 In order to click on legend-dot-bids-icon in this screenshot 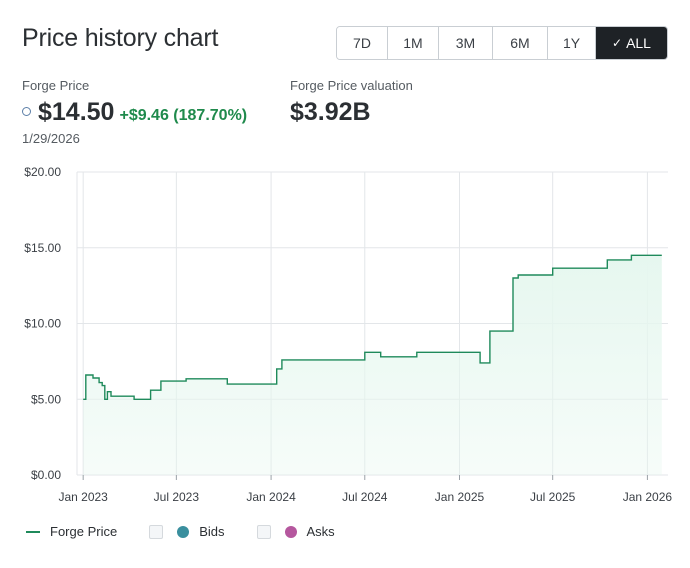, I will do `click(183, 531)`.